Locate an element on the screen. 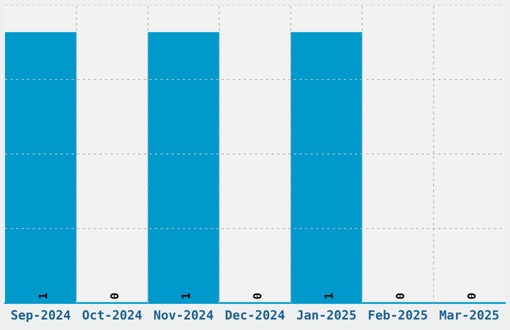 The height and width of the screenshot is (330, 510). x-tick-label: Feb-2025 is located at coordinates (398, 315).